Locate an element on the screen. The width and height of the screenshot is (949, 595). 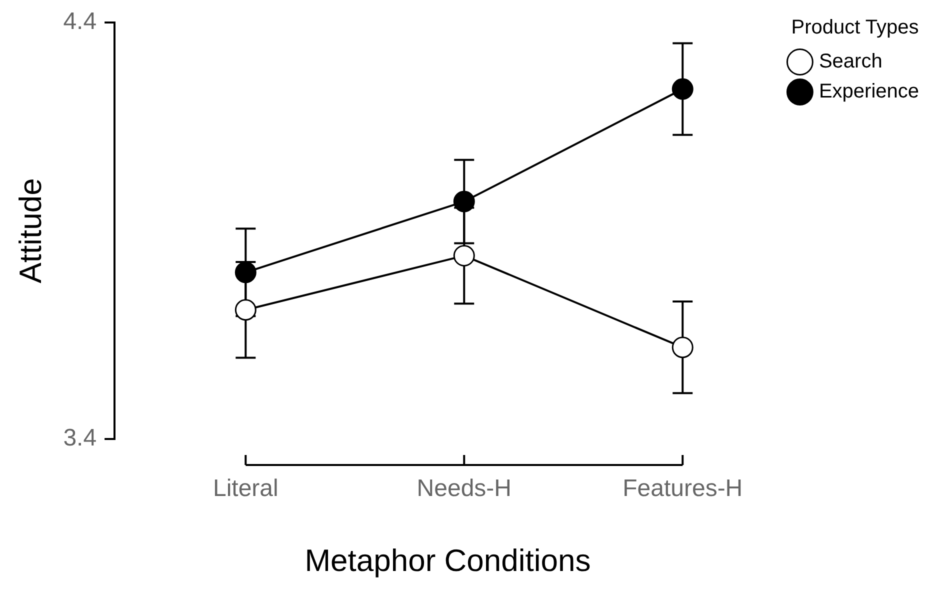
legend-label: Experience is located at coordinates (869, 91).